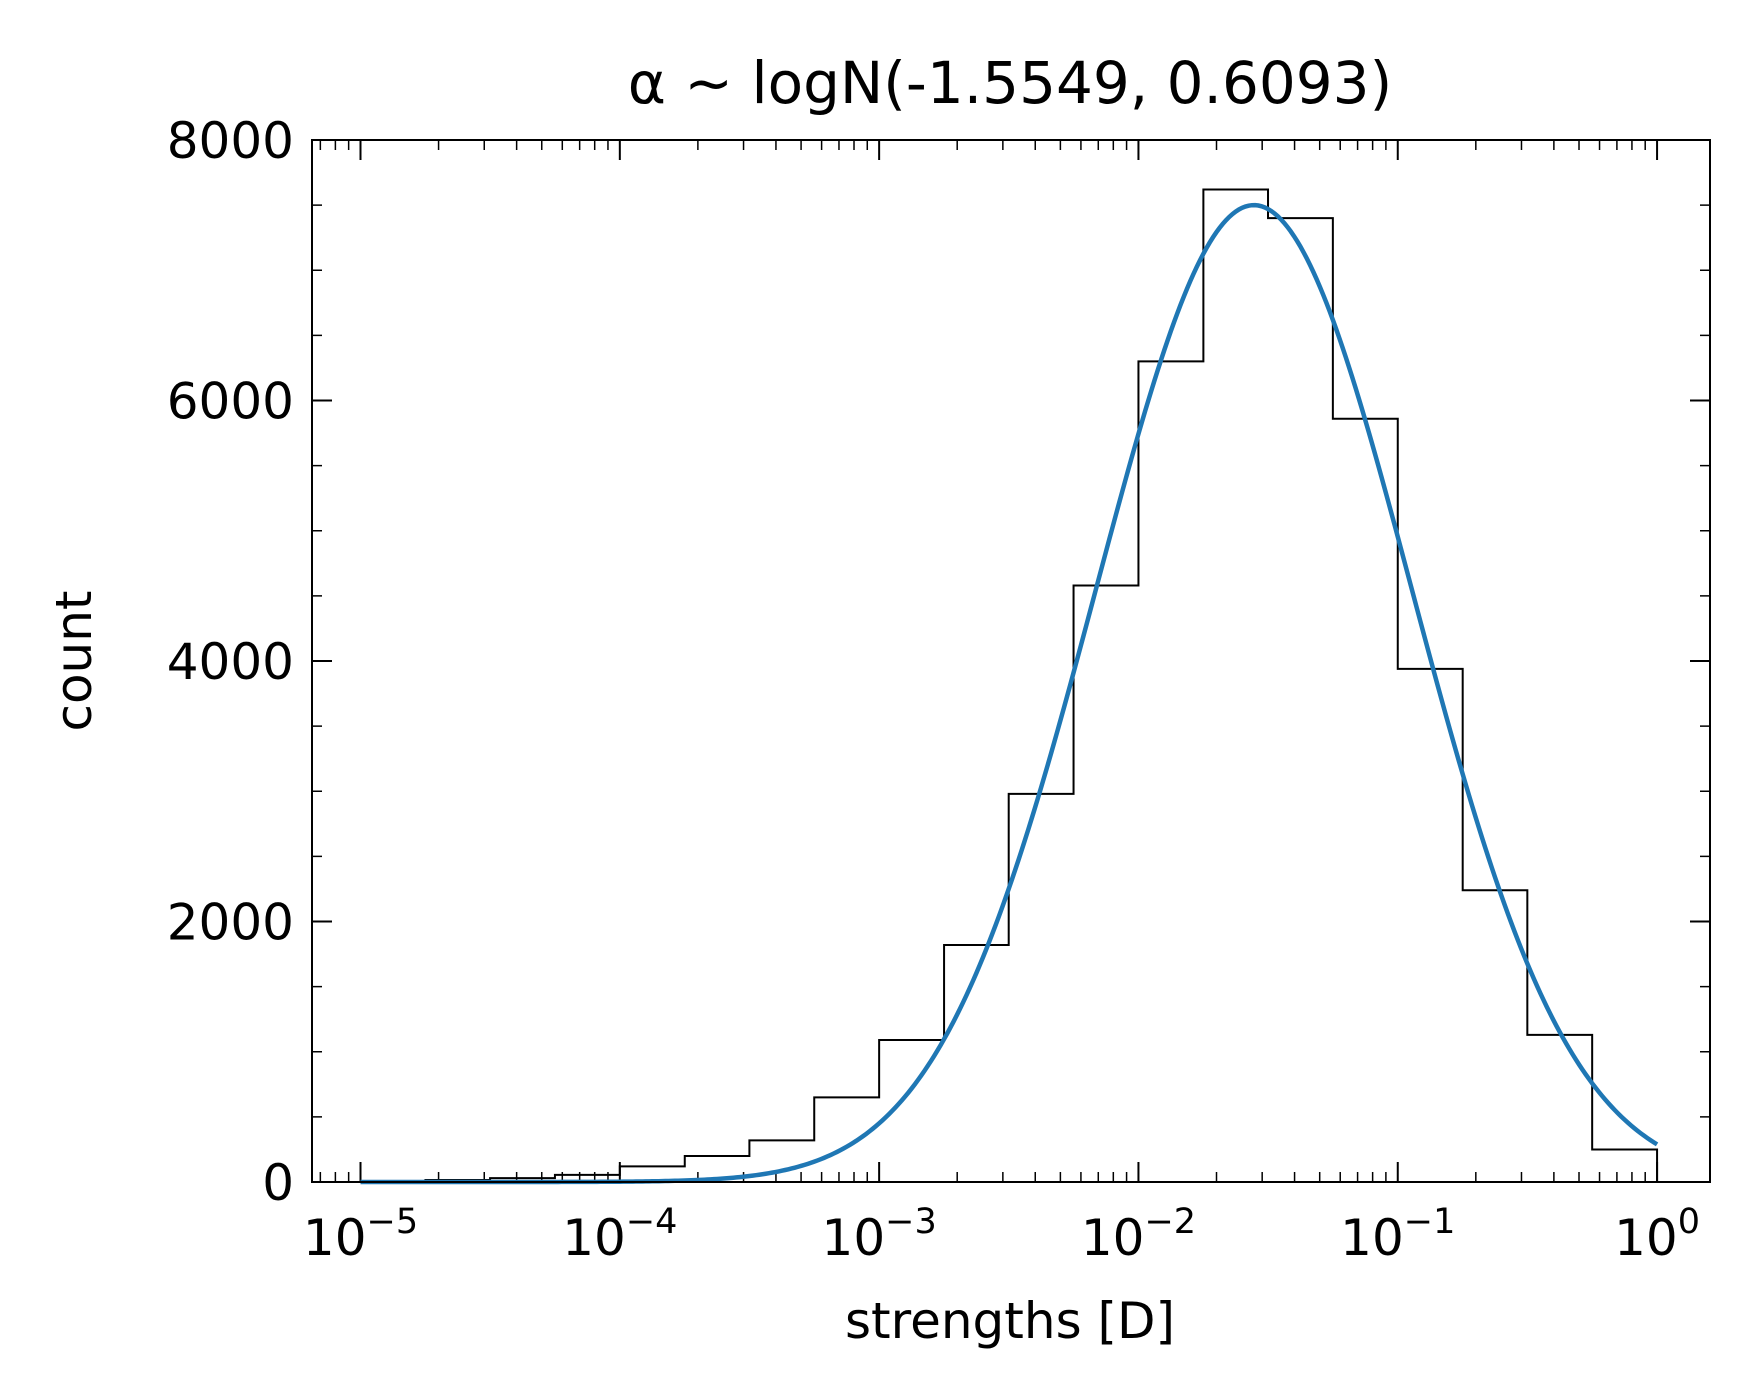 This screenshot has width=1750, height=1394. What do you see at coordinates (879, 1234) in the screenshot?
I see `x-tick-label: 10⁻³` at bounding box center [879, 1234].